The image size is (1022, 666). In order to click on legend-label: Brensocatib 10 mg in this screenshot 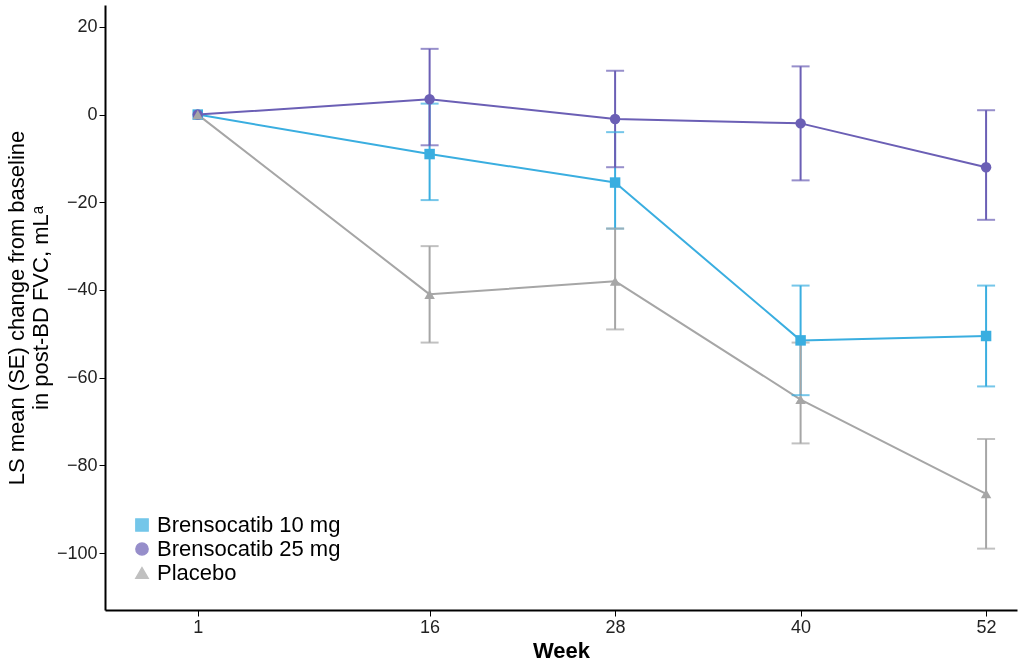, I will do `click(249, 524)`.